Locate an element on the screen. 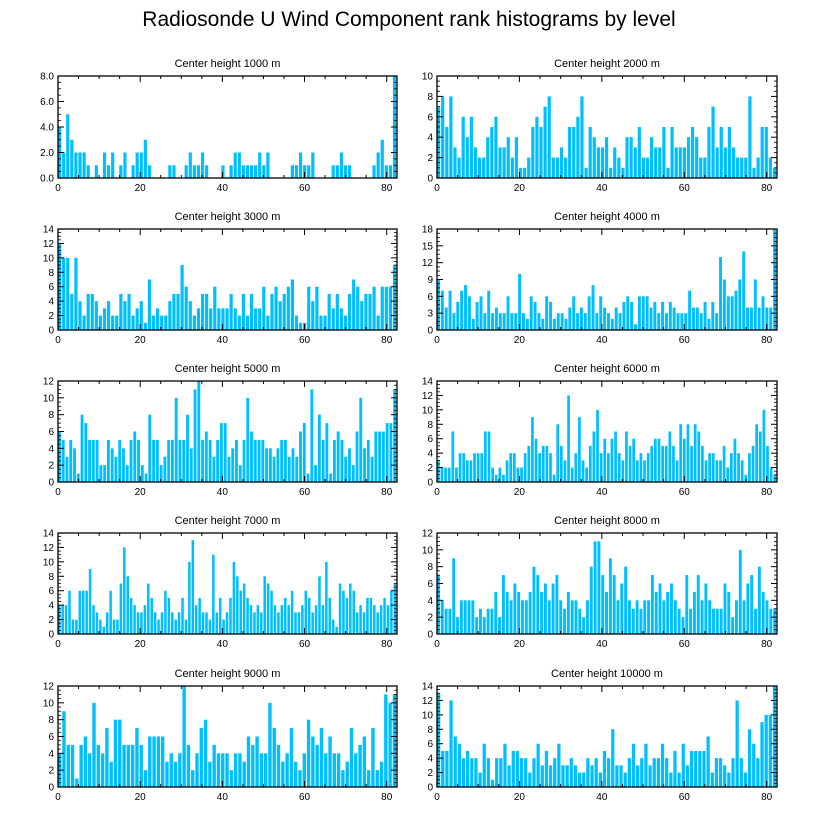 The width and height of the screenshot is (818, 824). y-tick-label: 10 is located at coordinates (428, 410).